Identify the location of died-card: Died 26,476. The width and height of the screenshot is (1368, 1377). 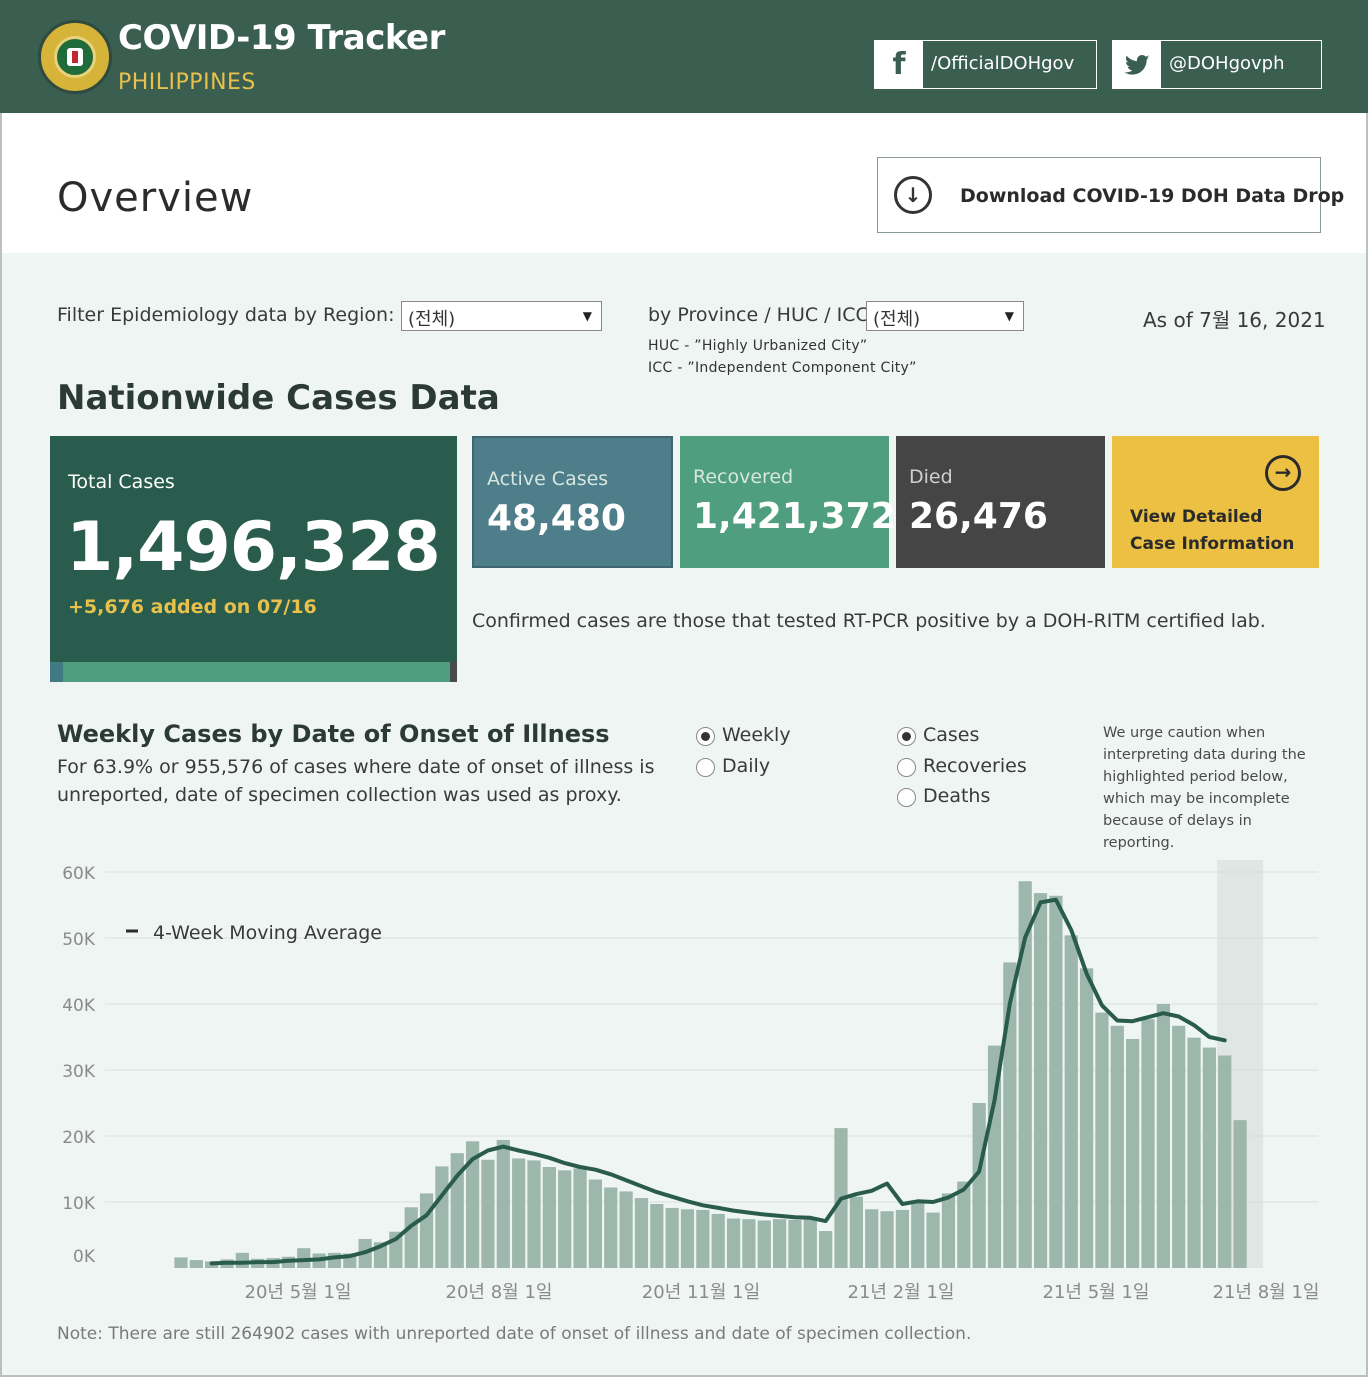
(1000, 502).